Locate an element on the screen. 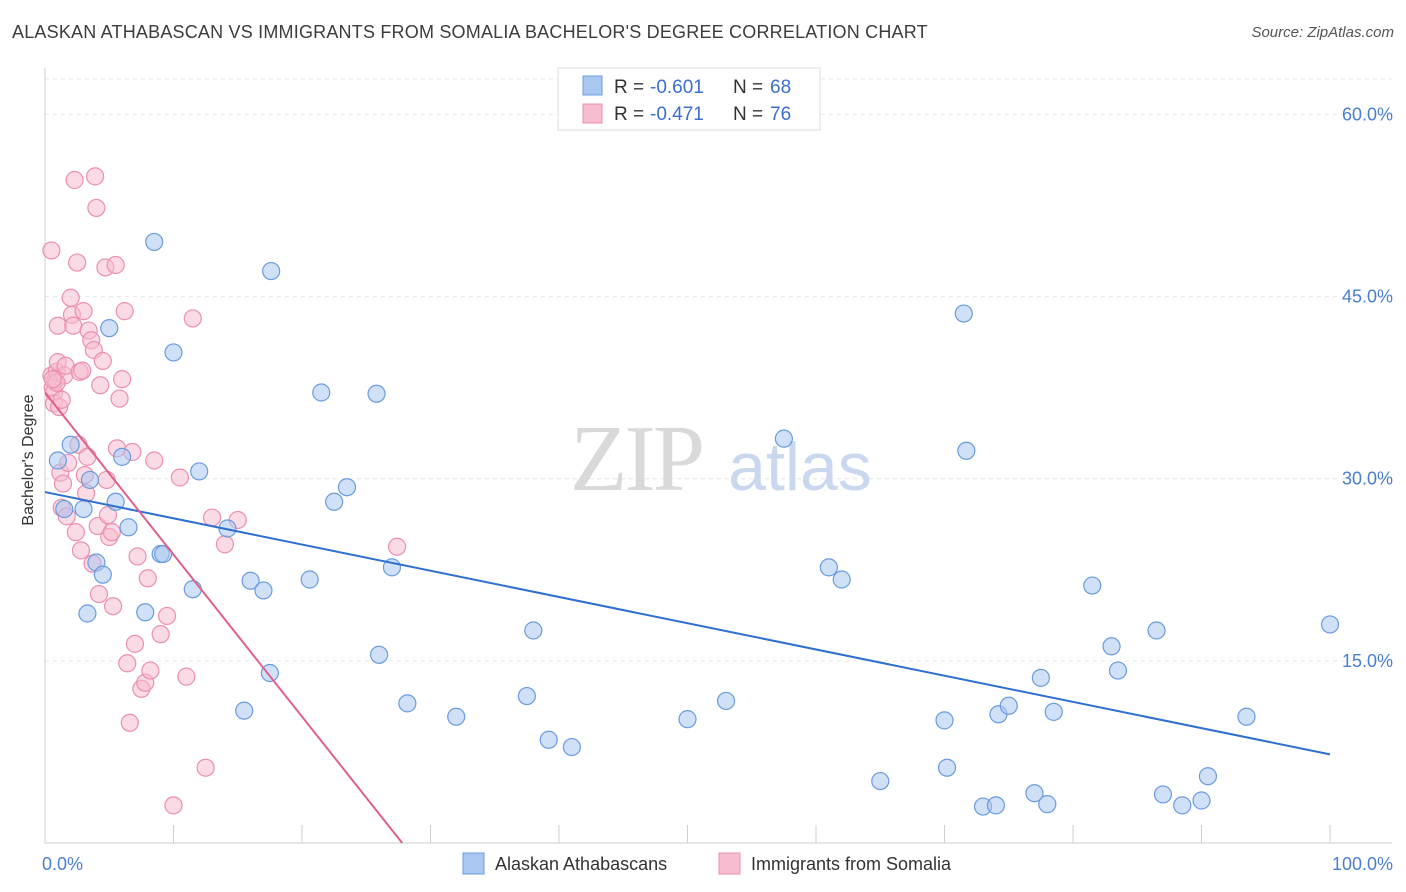 The width and height of the screenshot is (1406, 892). x-tick-labels: 0.0% 100.0% is located at coordinates (717, 864).